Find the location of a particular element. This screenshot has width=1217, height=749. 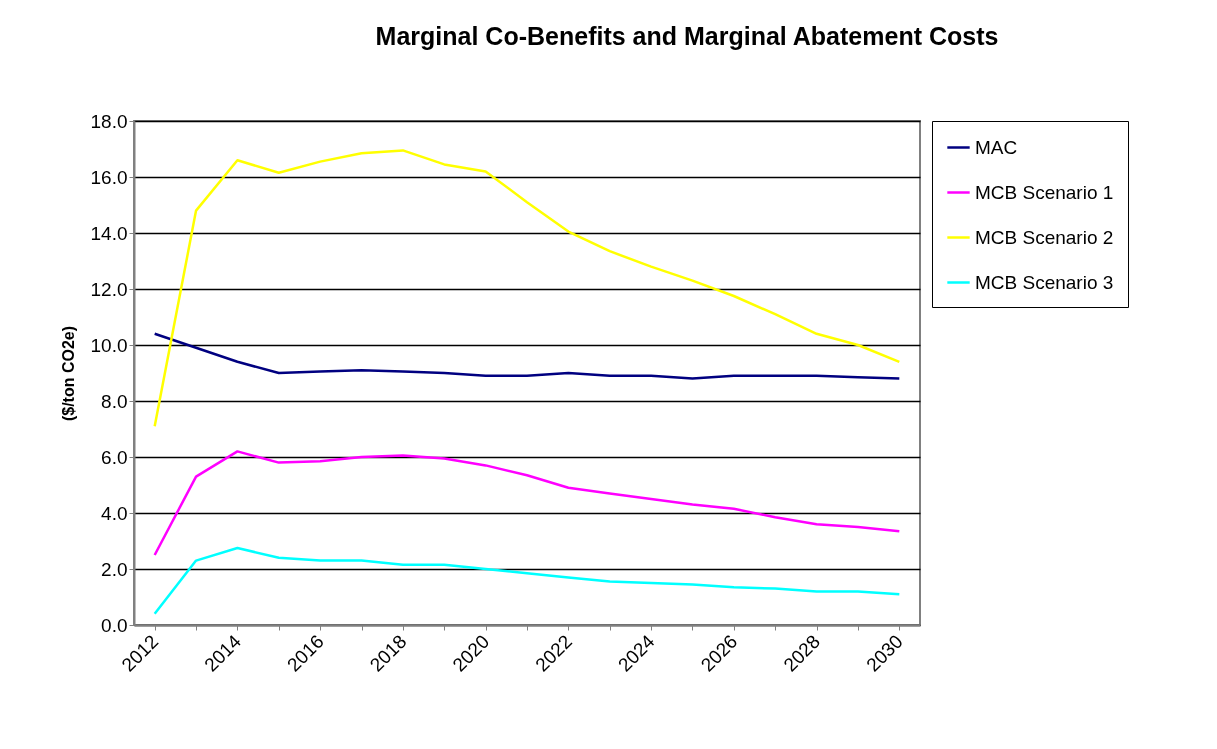

y-tick-label: 4.0 is located at coordinates (114, 513).